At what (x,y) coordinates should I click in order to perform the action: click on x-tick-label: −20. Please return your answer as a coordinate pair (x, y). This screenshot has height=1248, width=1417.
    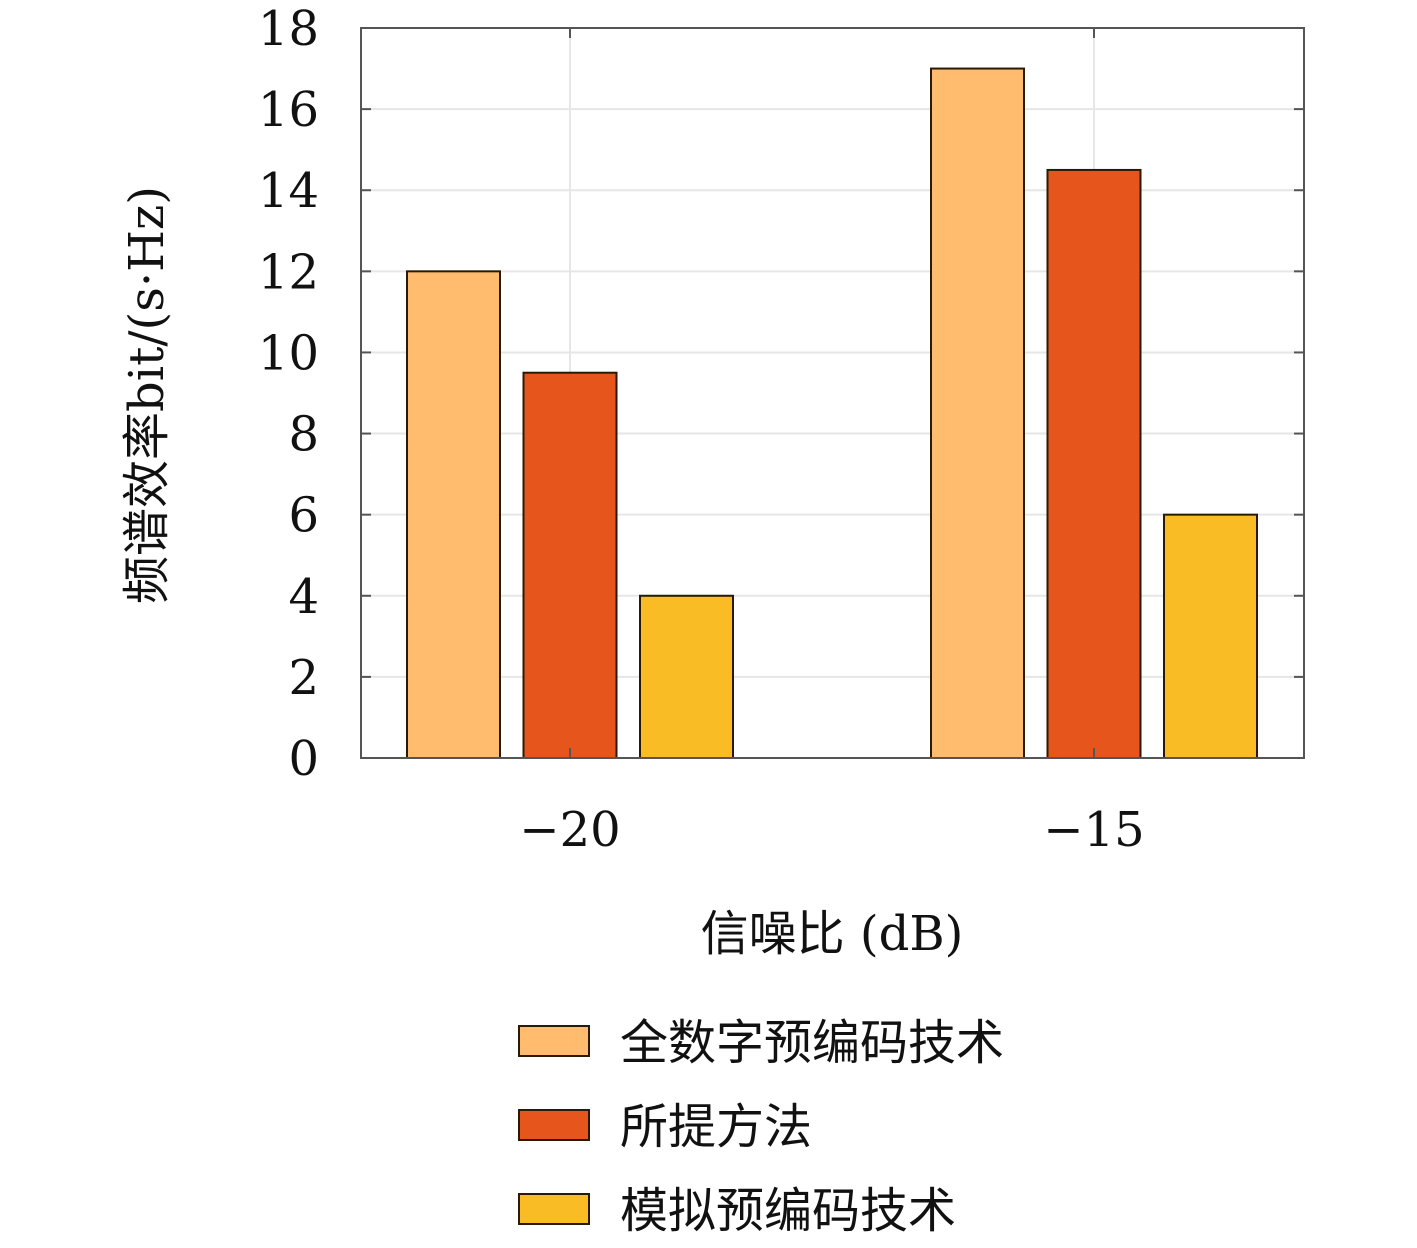
    Looking at the image, I should click on (569, 830).